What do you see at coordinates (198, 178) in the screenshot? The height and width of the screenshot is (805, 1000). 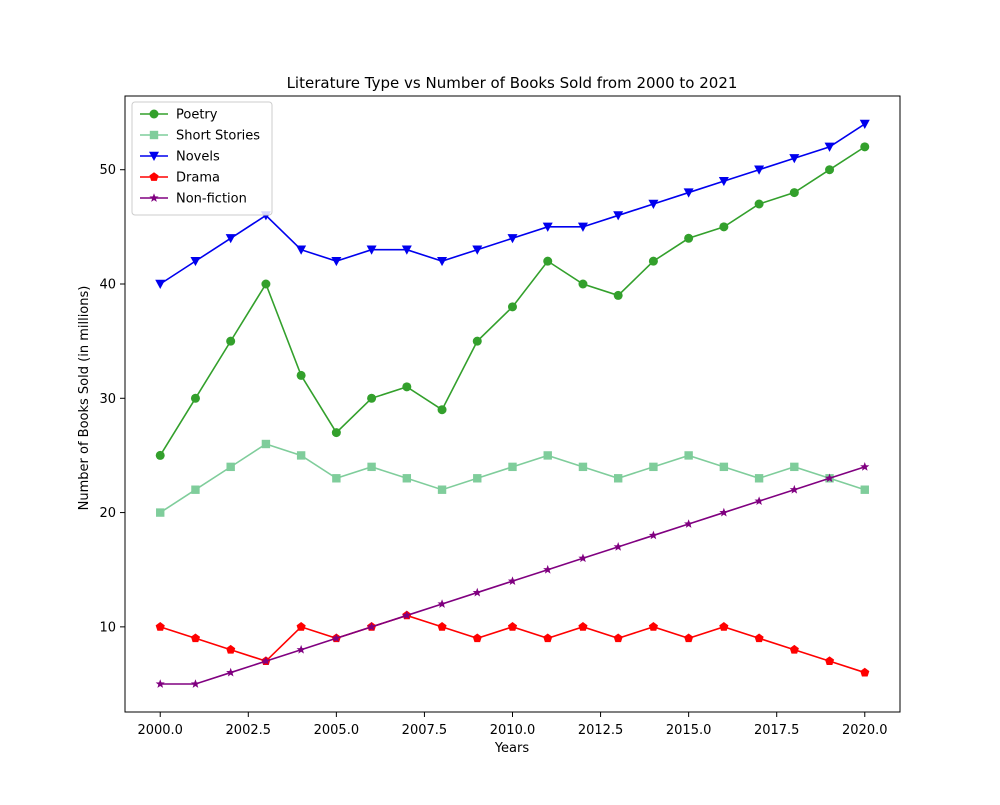 I see `legend-label: Drama` at bounding box center [198, 178].